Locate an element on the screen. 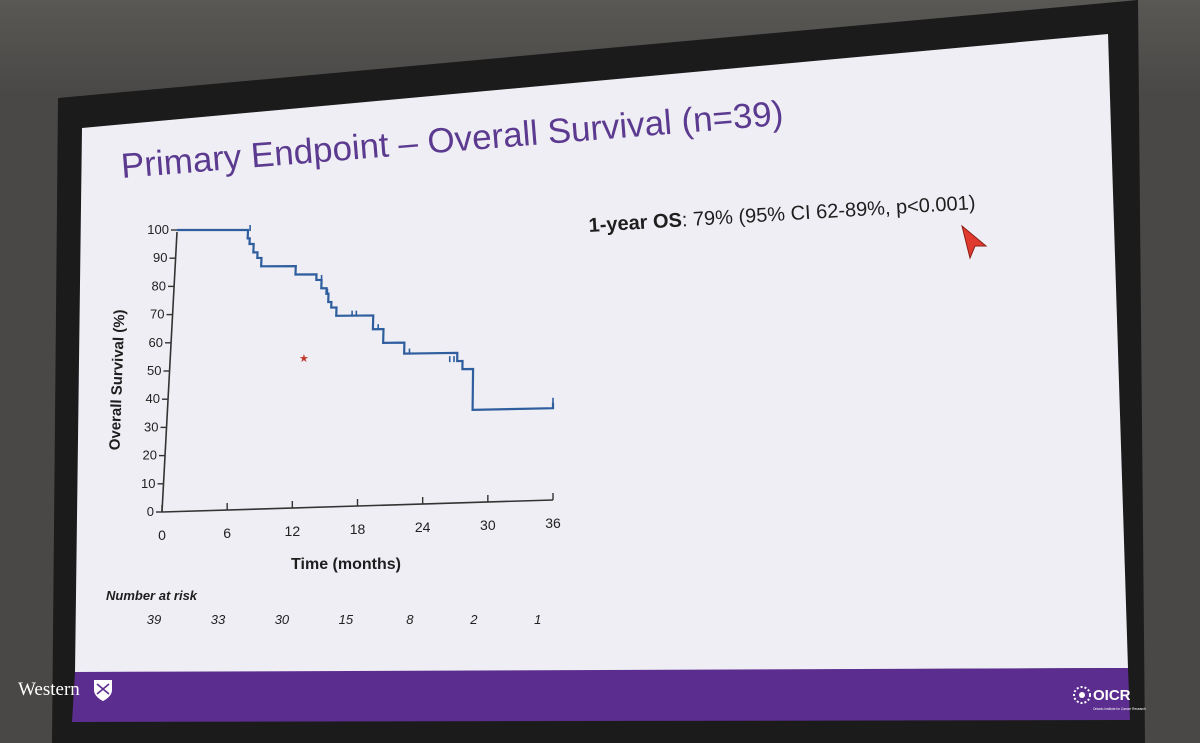  x-tick-label: 6 is located at coordinates (227, 533).